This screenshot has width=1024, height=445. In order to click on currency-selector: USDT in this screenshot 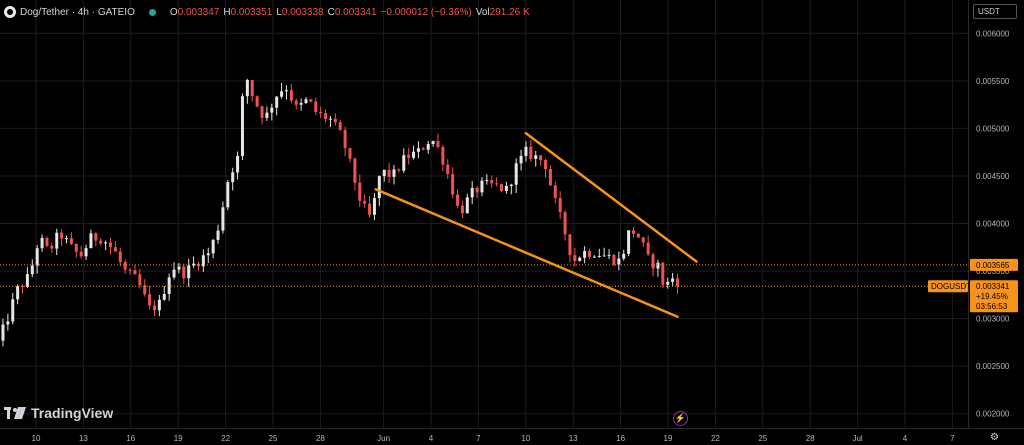, I will do `click(995, 11)`.